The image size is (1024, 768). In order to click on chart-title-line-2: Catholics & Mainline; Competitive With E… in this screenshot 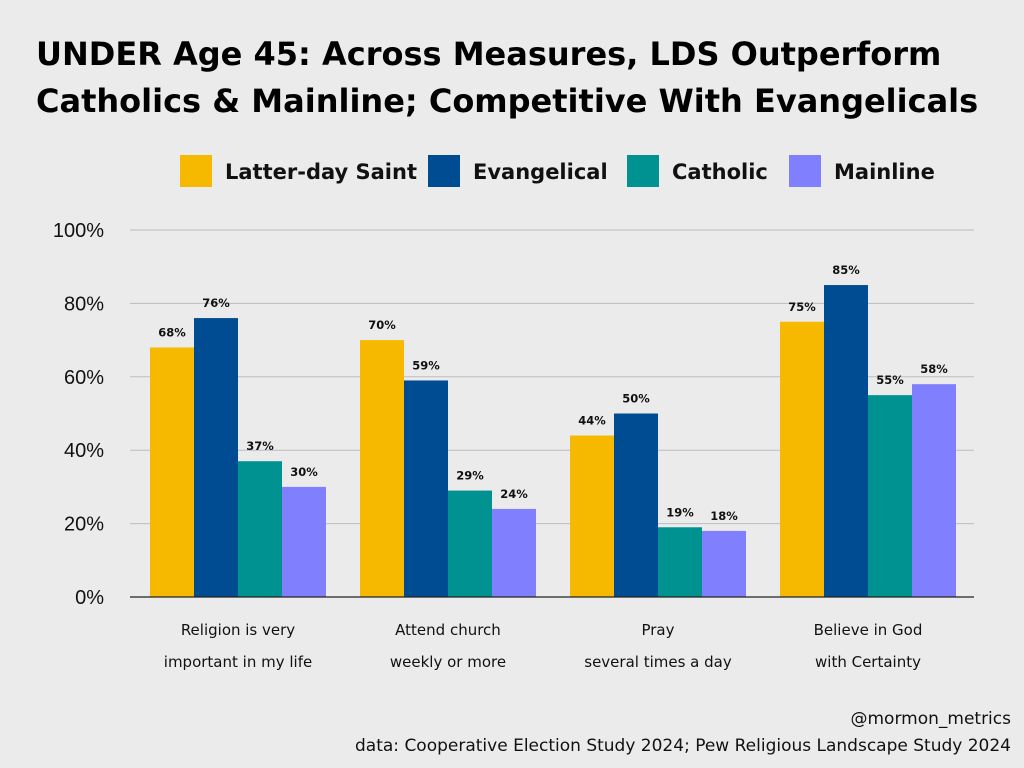, I will do `click(507, 101)`.